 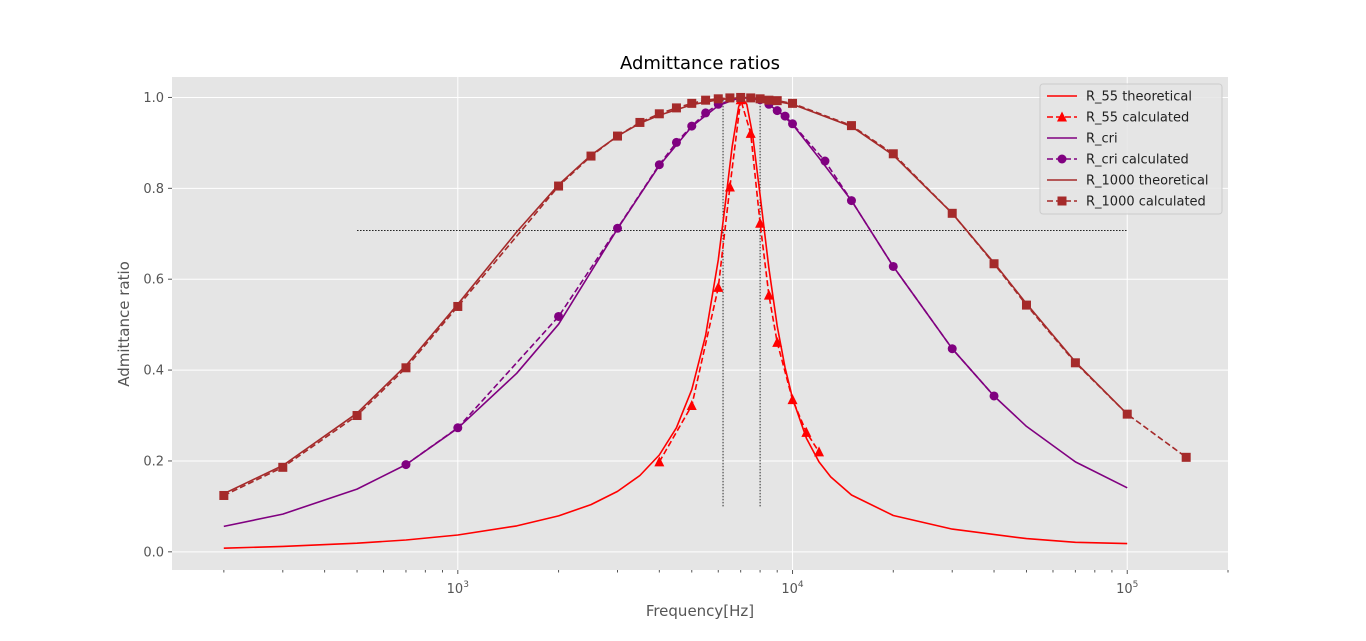 What do you see at coordinates (1102, 139) in the screenshot?
I see `legend-label: R_cri` at bounding box center [1102, 139].